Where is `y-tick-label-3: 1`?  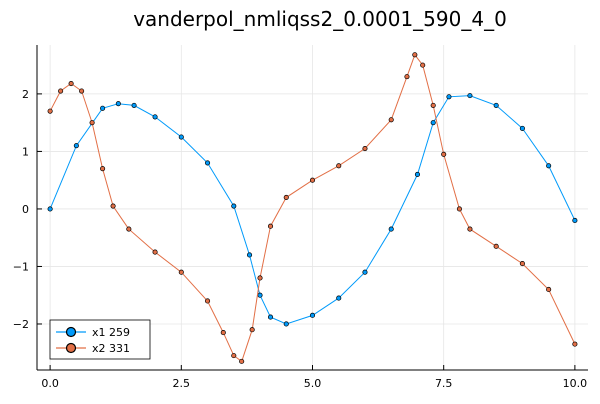 y-tick-label-3: 1 is located at coordinates (25, 151).